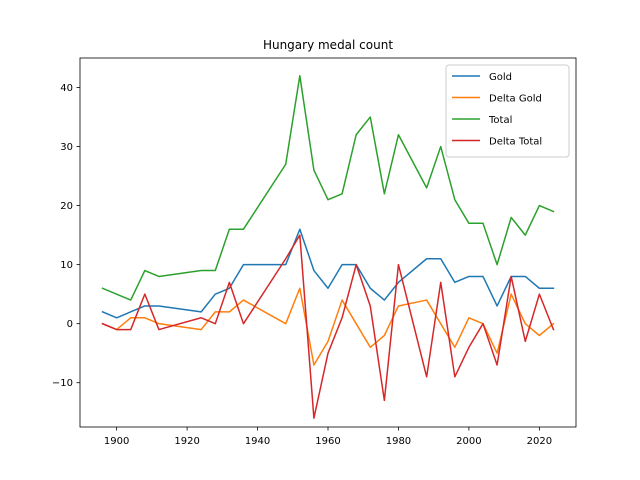 This screenshot has width=640, height=480. I want to click on y-tick-label: 0, so click(70, 324).